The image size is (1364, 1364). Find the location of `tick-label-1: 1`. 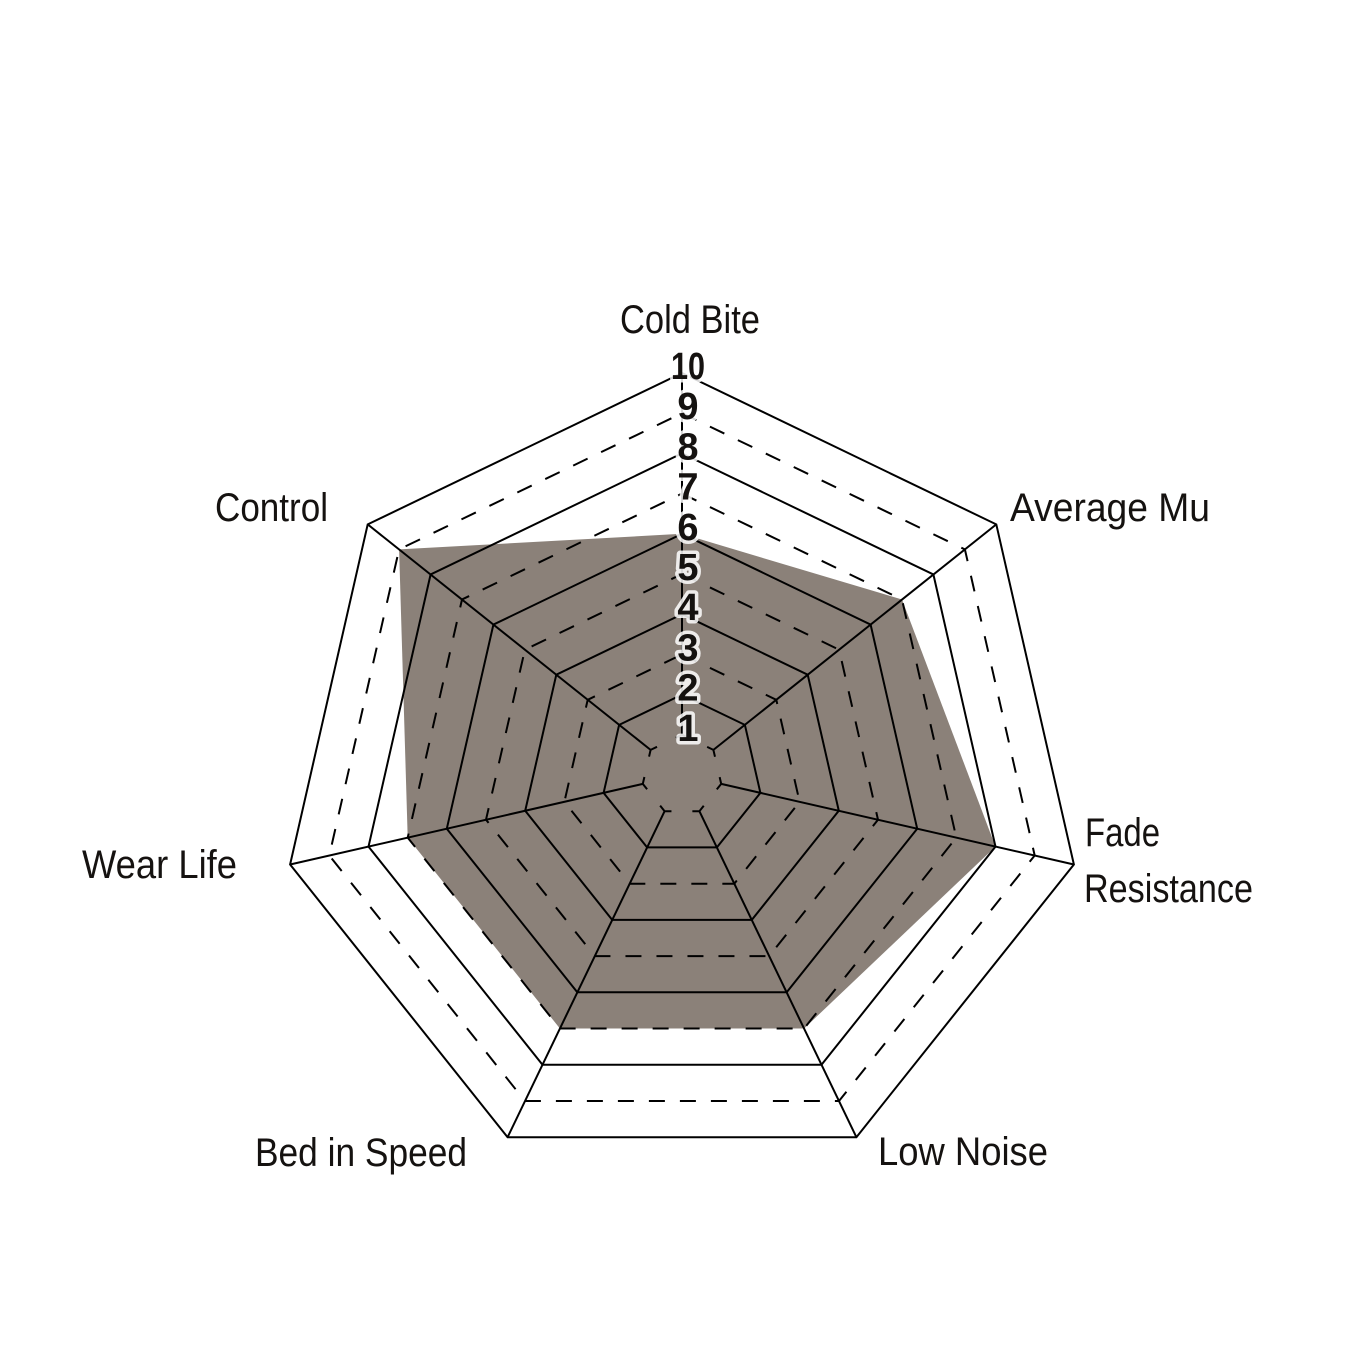

tick-label-1: 1 is located at coordinates (687, 729).